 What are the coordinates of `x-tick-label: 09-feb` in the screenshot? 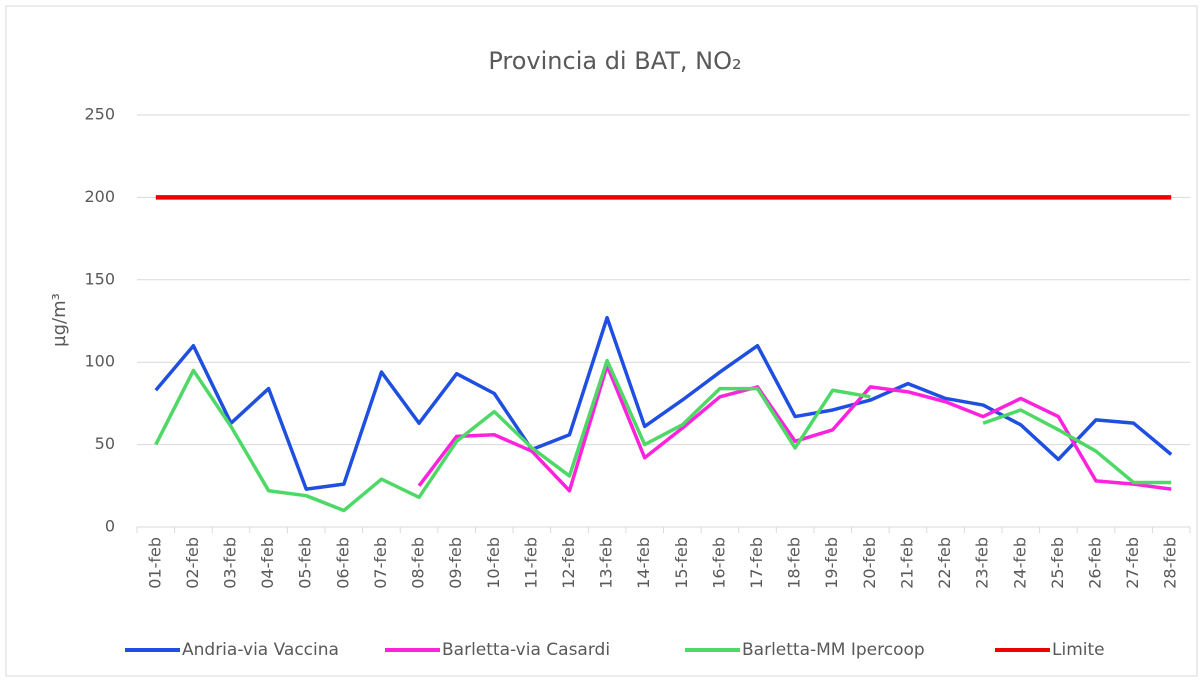 It's located at (455, 563).